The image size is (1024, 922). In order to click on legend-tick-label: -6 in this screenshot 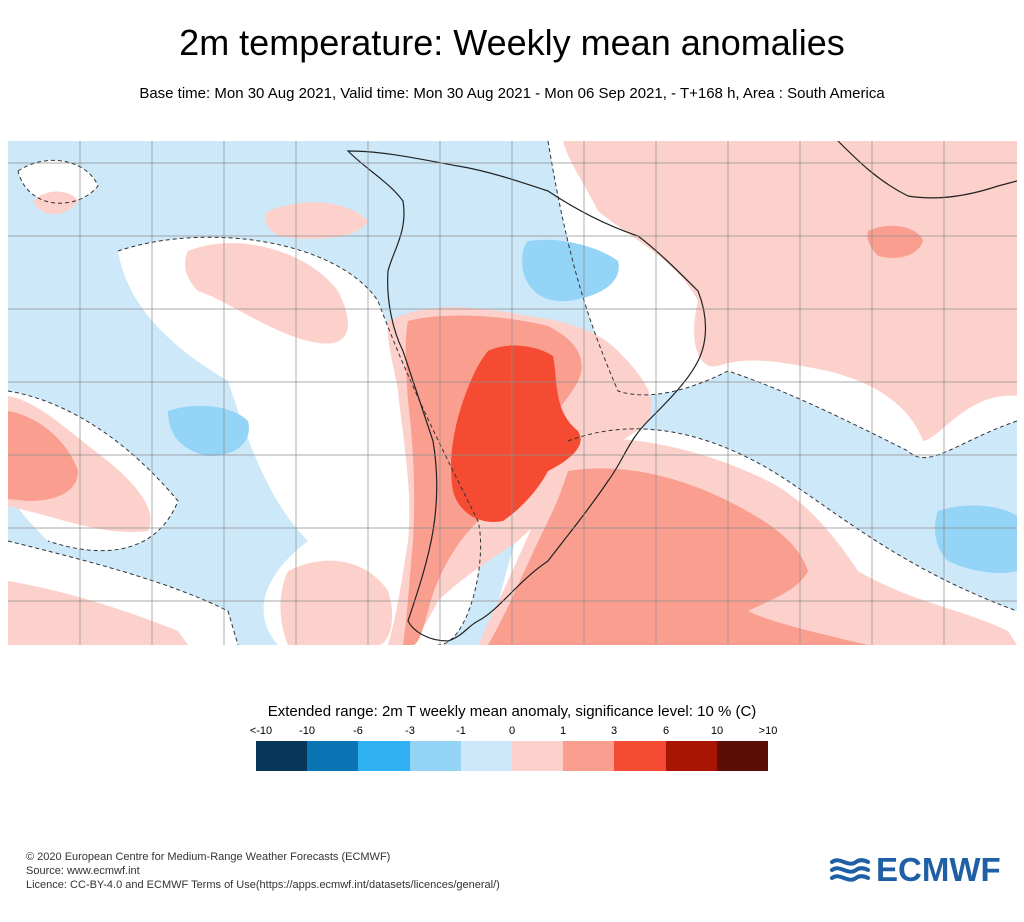, I will do `click(358, 731)`.